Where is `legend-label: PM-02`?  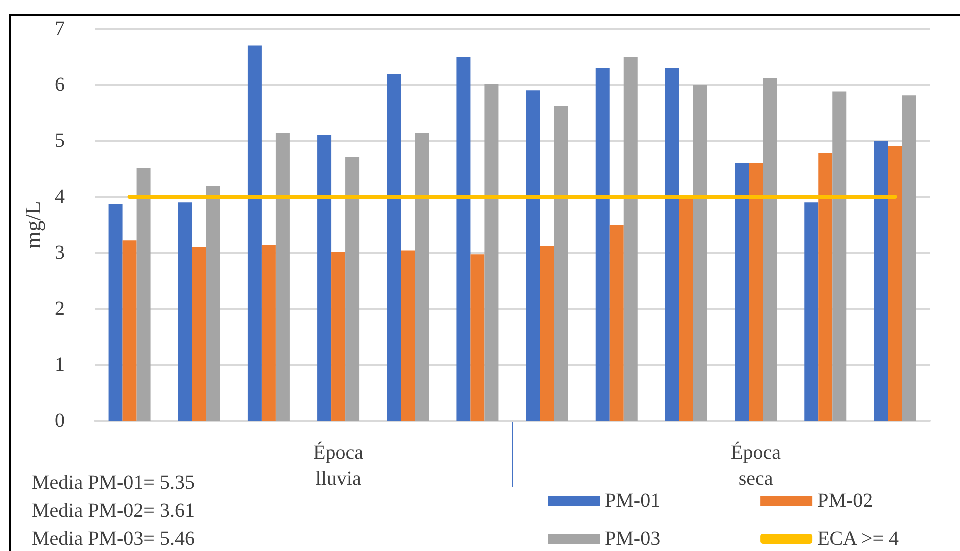 legend-label: PM-02 is located at coordinates (846, 501).